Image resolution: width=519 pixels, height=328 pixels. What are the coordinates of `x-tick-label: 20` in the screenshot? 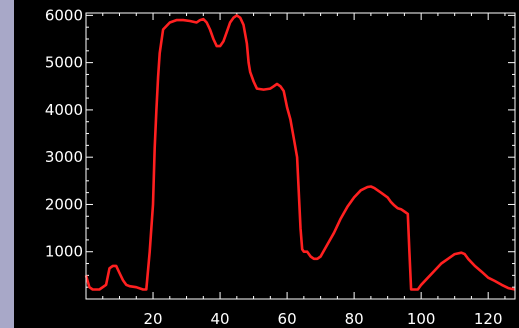 It's located at (152, 319).